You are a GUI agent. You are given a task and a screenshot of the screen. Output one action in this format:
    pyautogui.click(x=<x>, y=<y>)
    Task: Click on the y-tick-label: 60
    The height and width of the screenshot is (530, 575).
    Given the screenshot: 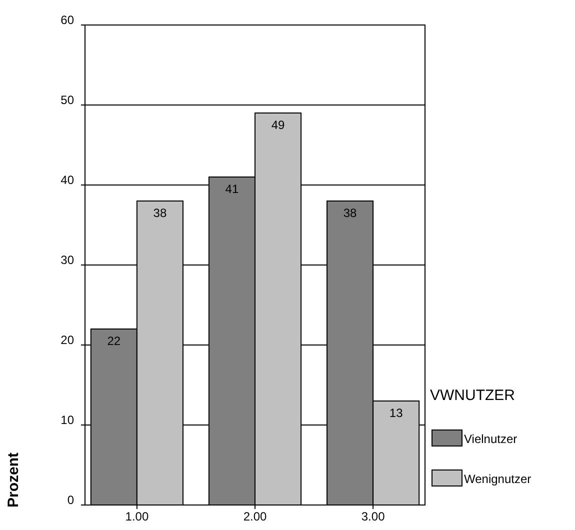 What is the action you would take?
    pyautogui.click(x=67, y=19)
    